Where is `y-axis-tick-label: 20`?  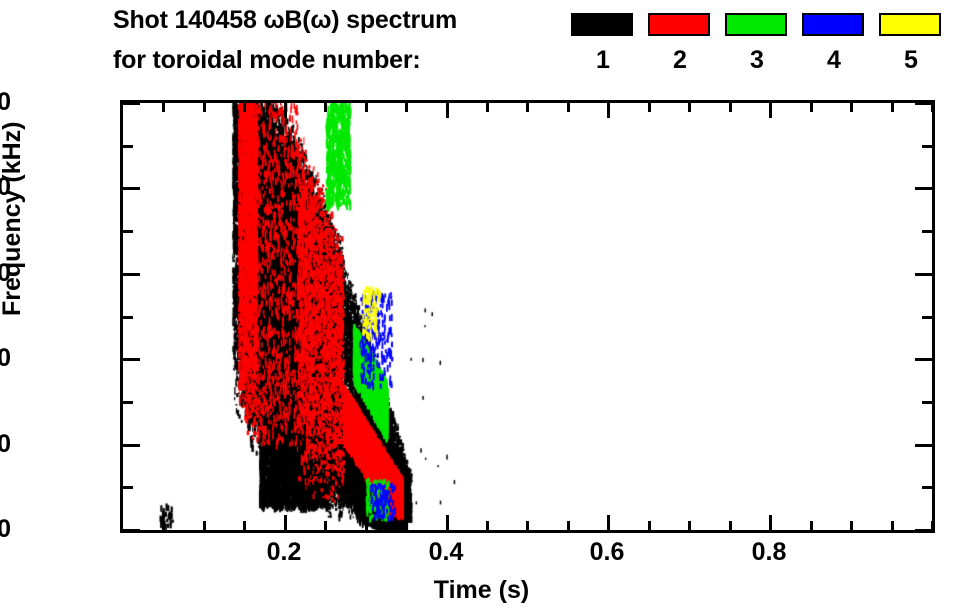 y-axis-tick-label: 20 is located at coordinates (5, 444).